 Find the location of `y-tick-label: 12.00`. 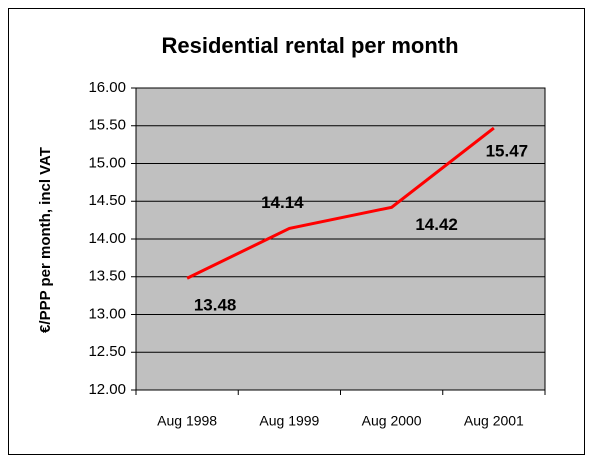

y-tick-label: 12.00 is located at coordinates (107, 389).